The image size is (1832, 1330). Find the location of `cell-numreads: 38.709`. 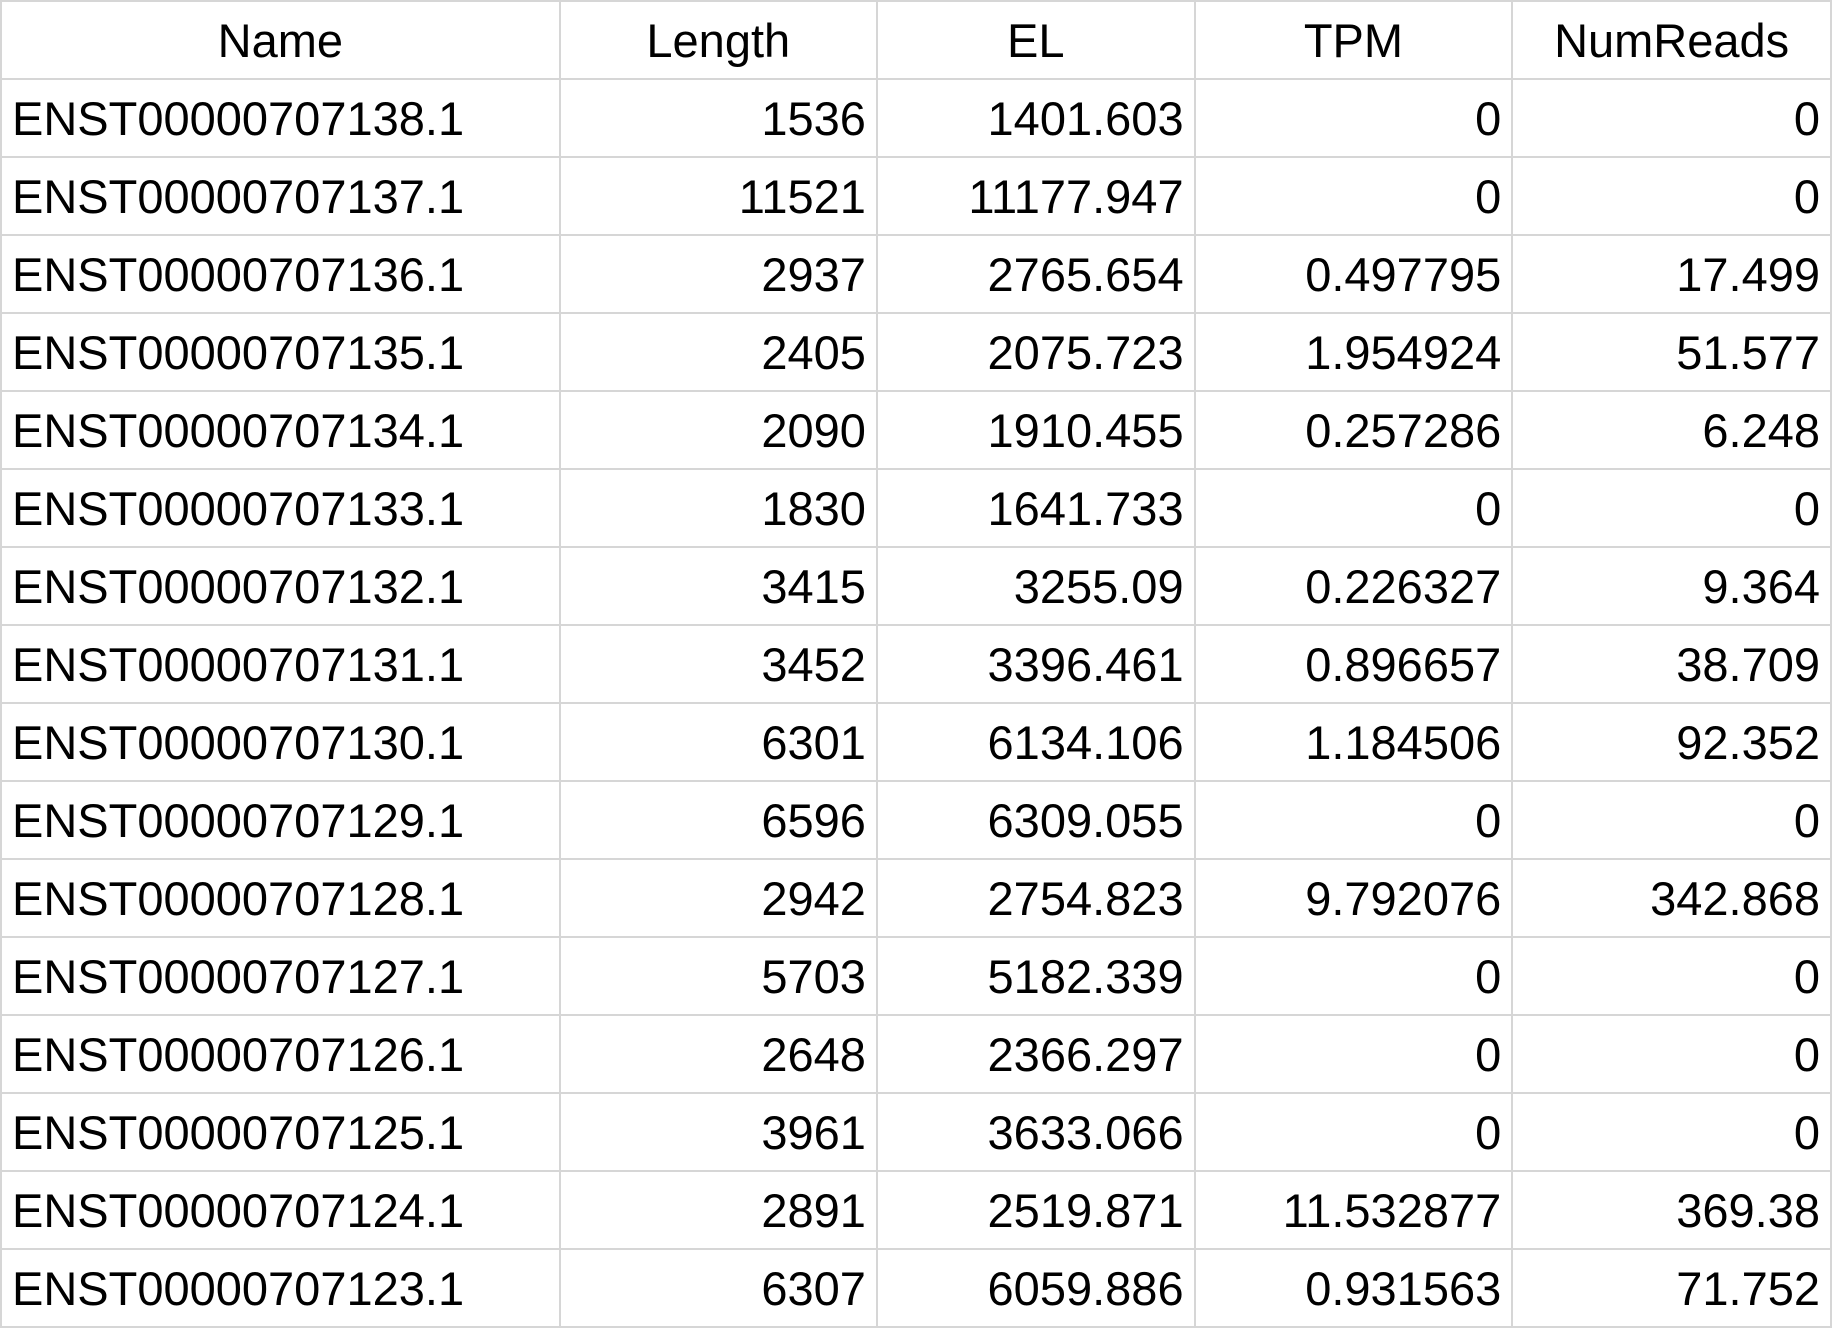

cell-numreads: 38.709 is located at coordinates (1671, 664).